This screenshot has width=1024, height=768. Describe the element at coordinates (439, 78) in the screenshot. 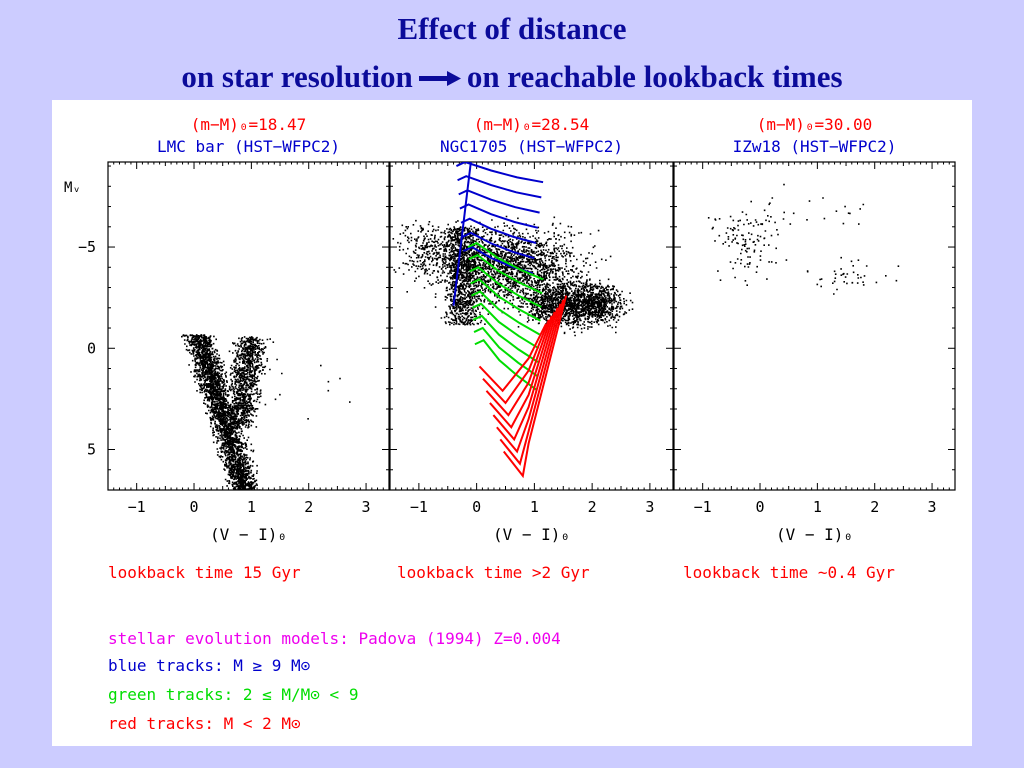

I see `right-arrow-icon` at that location.